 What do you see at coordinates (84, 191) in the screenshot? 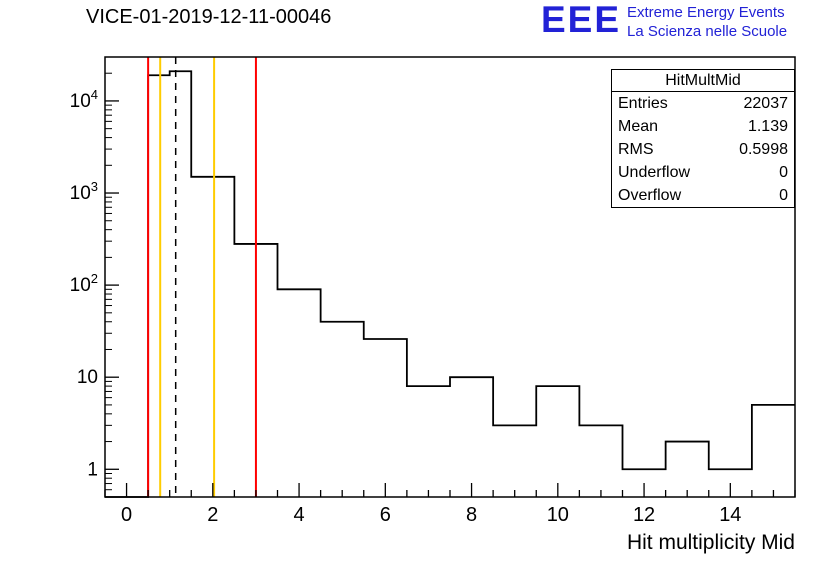
I see `svg-text: 10³` at bounding box center [84, 191].